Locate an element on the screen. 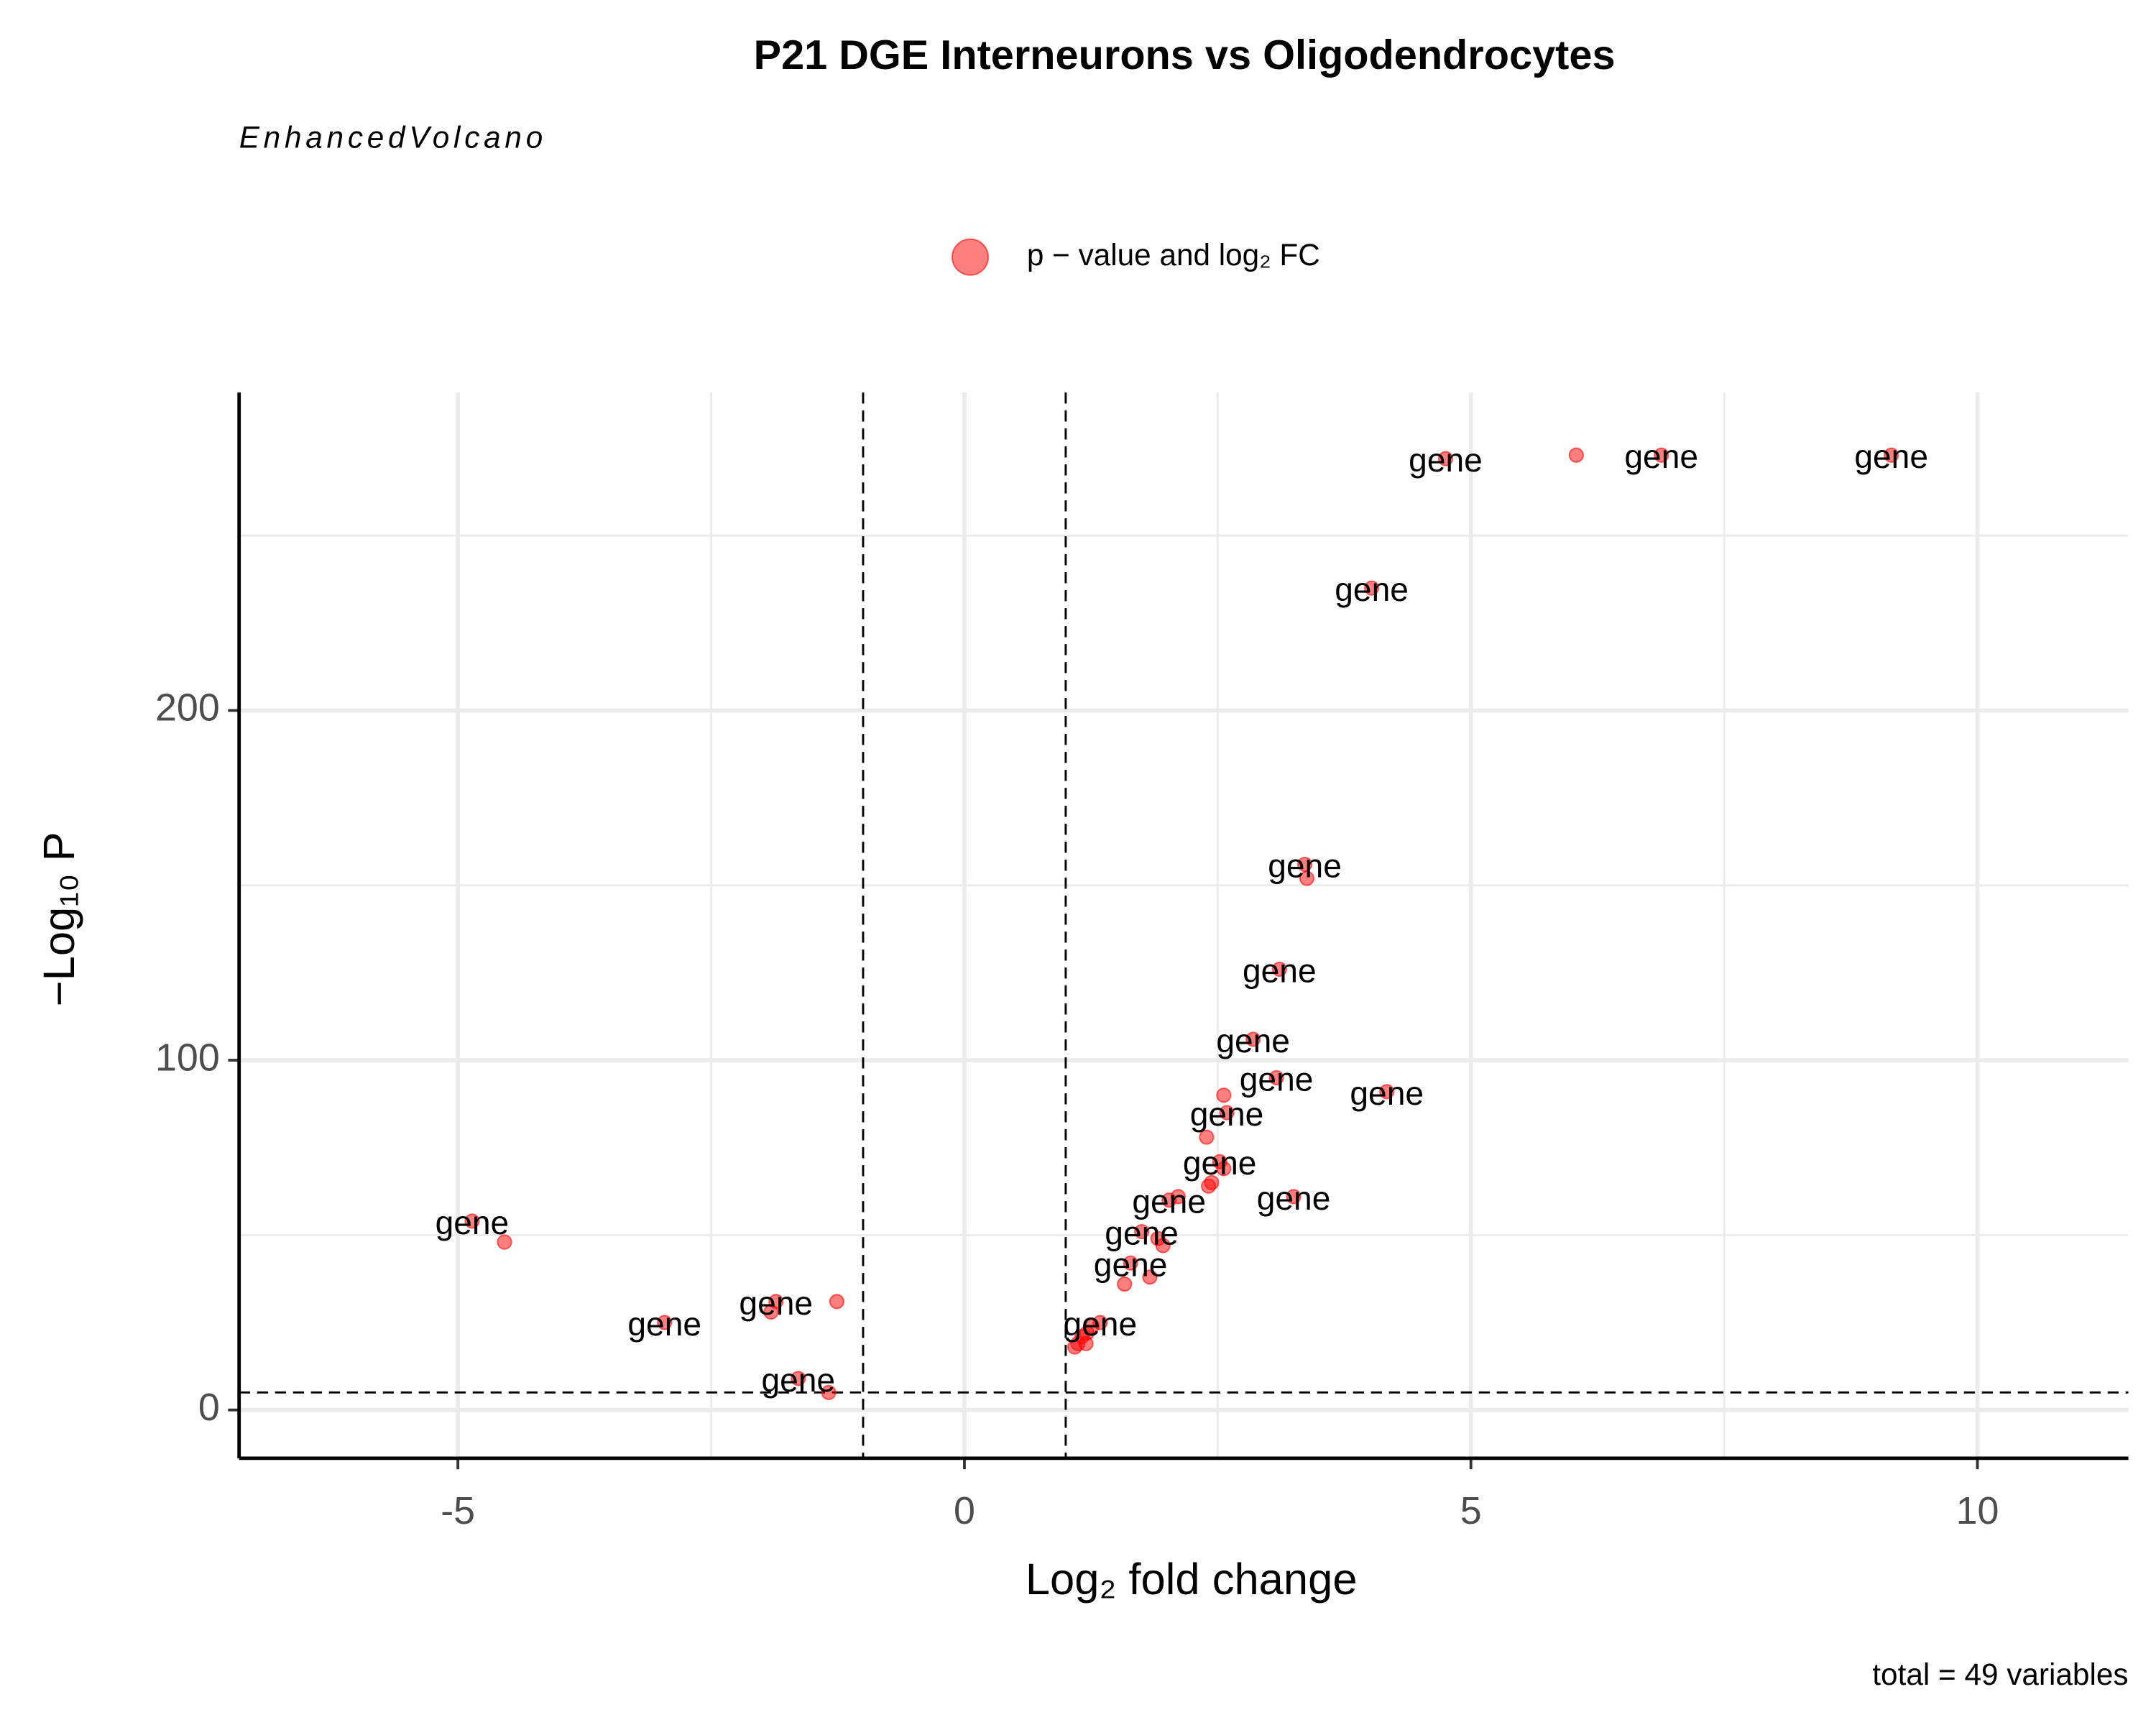  x-tick-label: -5 is located at coordinates (458, 1510).